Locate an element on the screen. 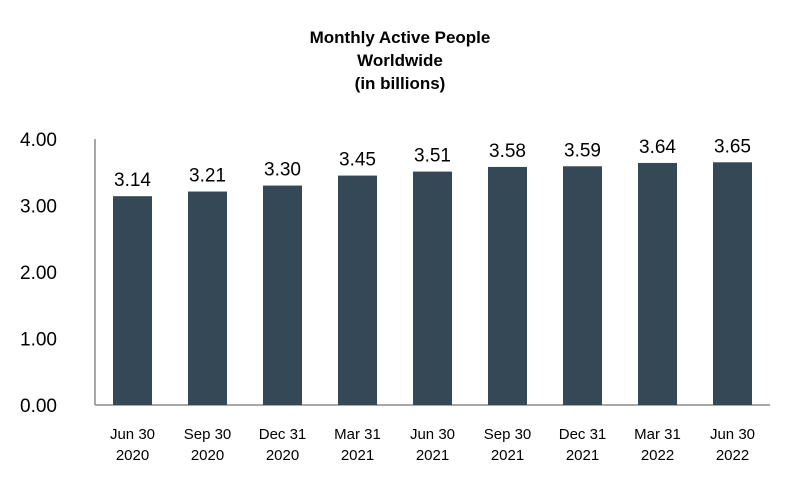 Image resolution: width=800 pixels, height=492 pixels. data-label: 3.21 is located at coordinates (207, 176).